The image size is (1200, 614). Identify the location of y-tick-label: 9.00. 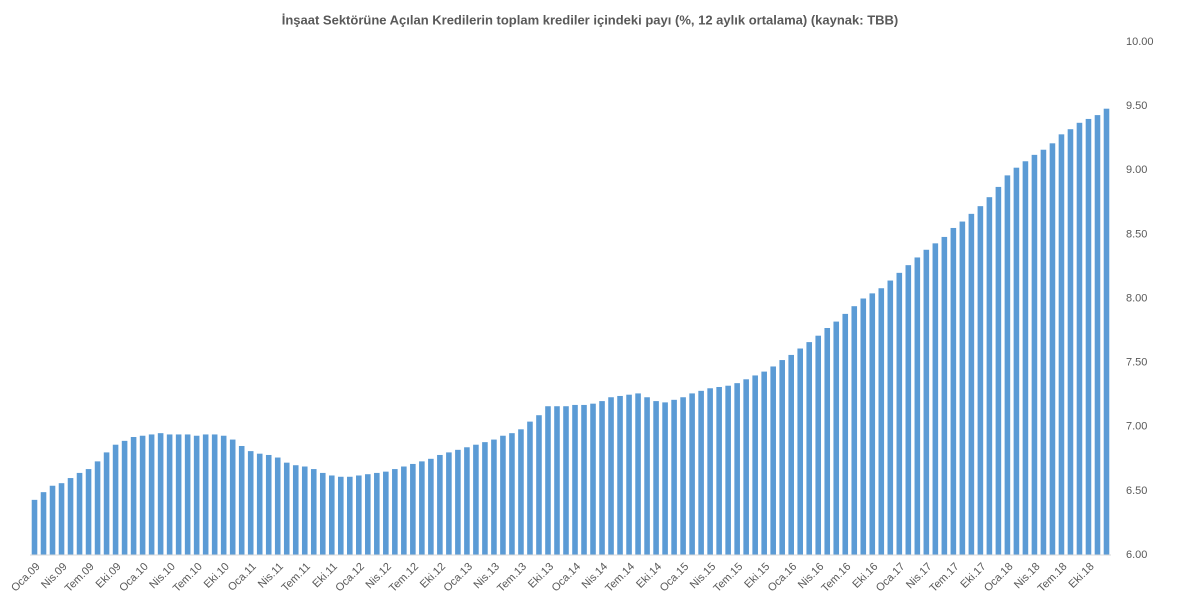
(1136, 170).